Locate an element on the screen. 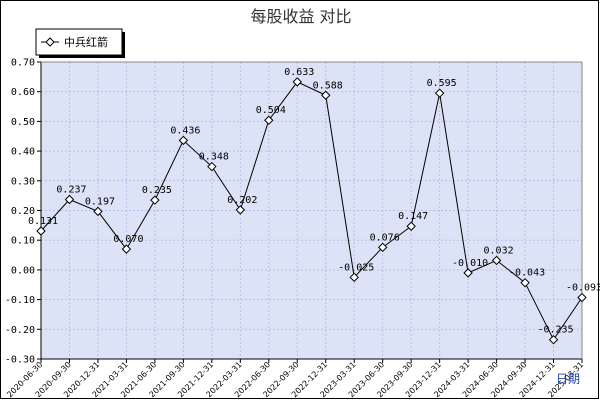  y-tick-label: 0.60 is located at coordinates (23, 92).